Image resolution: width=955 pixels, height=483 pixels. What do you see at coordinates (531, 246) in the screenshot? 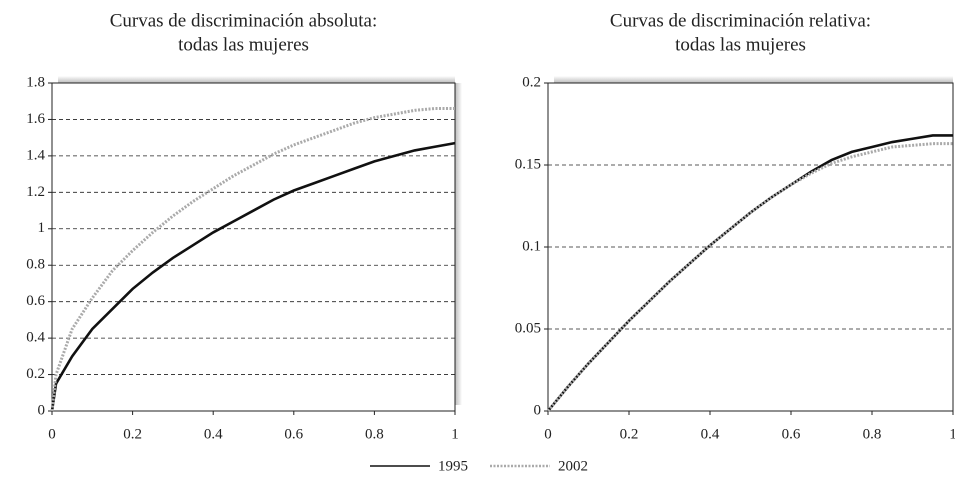
I see `y-tick-label: 0.1` at bounding box center [531, 246].